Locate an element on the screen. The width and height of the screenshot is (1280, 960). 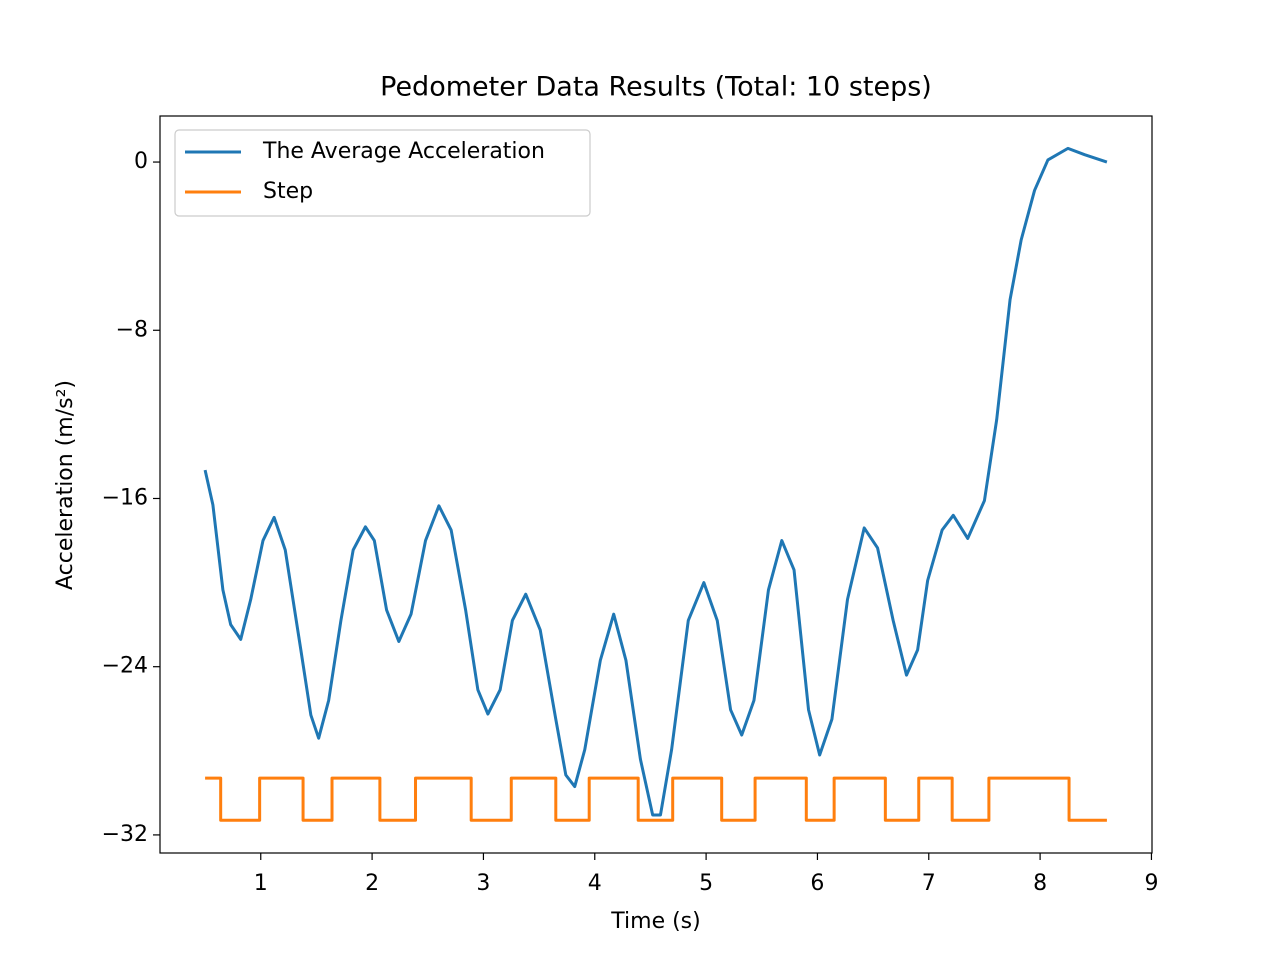
x-axis-label: Time (s) is located at coordinates (655, 921).